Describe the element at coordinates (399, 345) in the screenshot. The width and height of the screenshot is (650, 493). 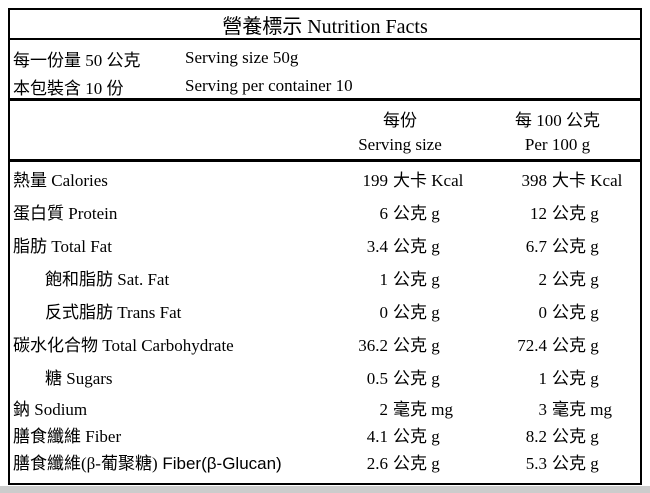
I see `value-per-serving: 36.2 公克 g` at that location.